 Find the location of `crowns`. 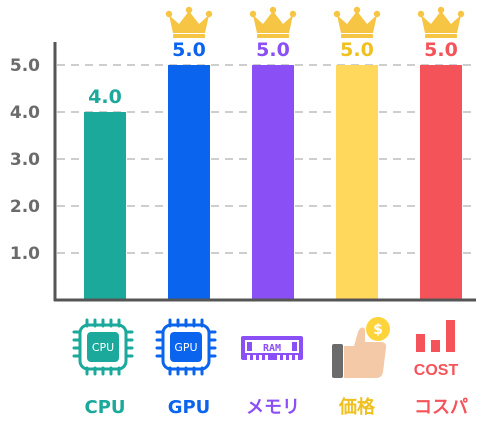

crowns is located at coordinates (315, 22).